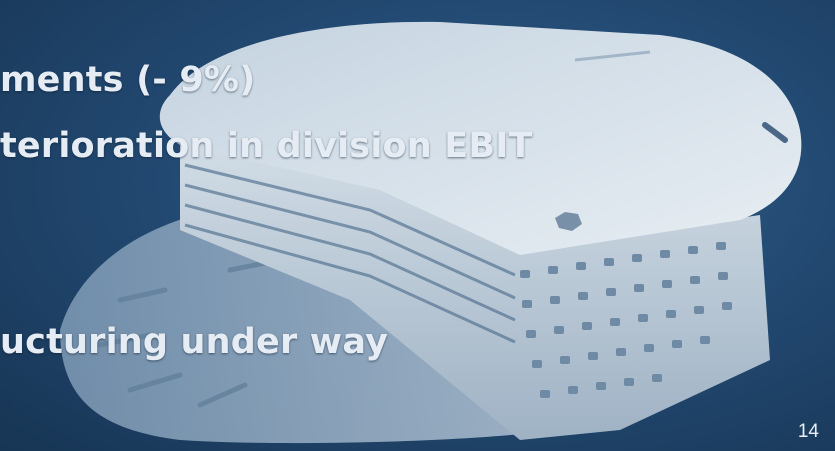 This screenshot has width=835, height=451. Describe the element at coordinates (128, 80) in the screenshot. I see `slide-line-1: ments (- 9%)` at that location.